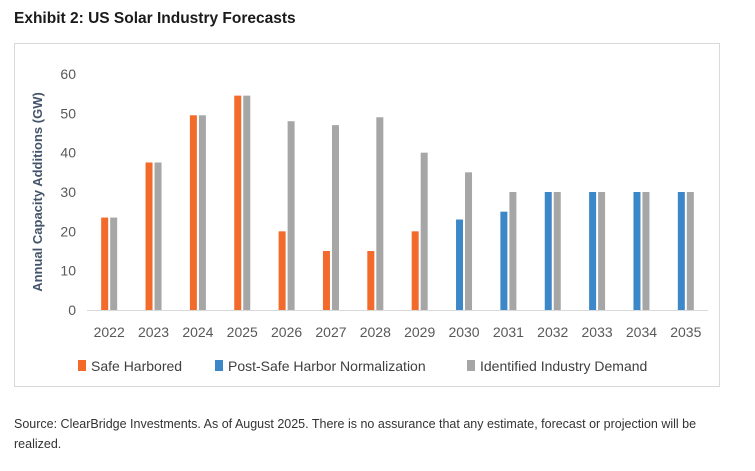 This screenshot has width=755, height=471. Describe the element at coordinates (242, 332) in the screenshot. I see `x-tick-label: 2025` at that location.